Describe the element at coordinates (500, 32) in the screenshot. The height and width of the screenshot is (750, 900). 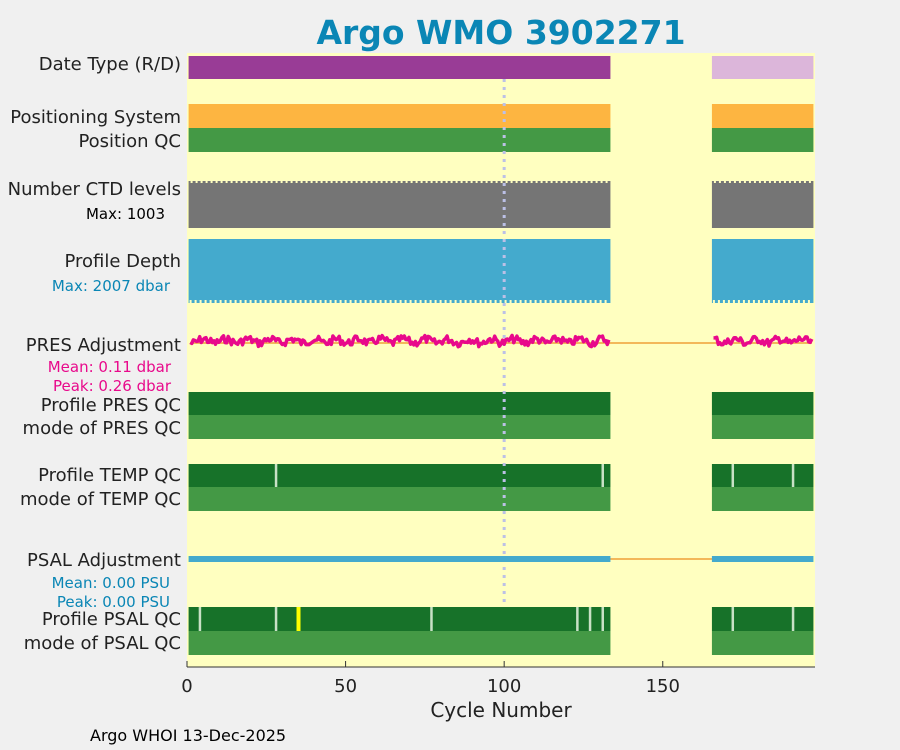
I see `chart-title: Argo WMO 3902271` at that location.